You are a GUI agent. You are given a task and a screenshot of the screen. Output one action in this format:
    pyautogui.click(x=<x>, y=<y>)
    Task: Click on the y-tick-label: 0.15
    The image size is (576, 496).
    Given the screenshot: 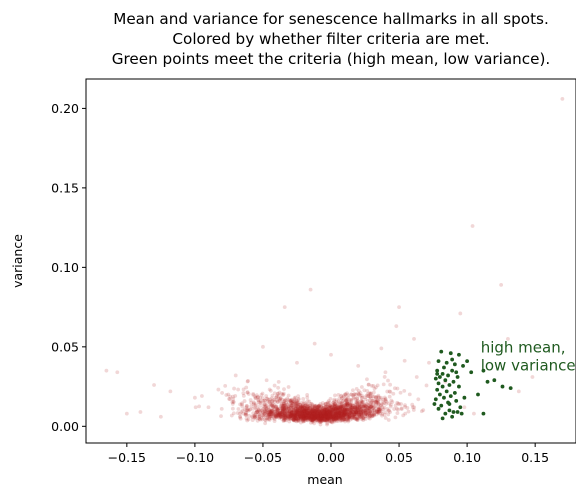 What is the action you would take?
    pyautogui.click(x=65, y=187)
    